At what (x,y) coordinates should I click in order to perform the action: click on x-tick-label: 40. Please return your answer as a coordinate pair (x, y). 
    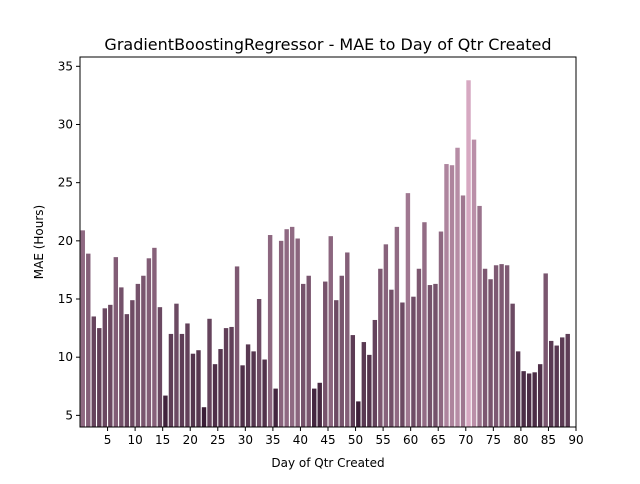
    Looking at the image, I should click on (300, 440).